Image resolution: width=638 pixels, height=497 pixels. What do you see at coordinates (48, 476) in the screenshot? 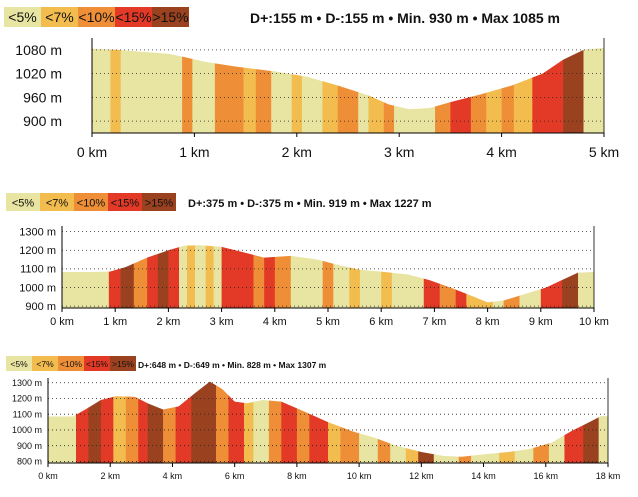
I see `x-tick-label: 0 km` at bounding box center [48, 476].